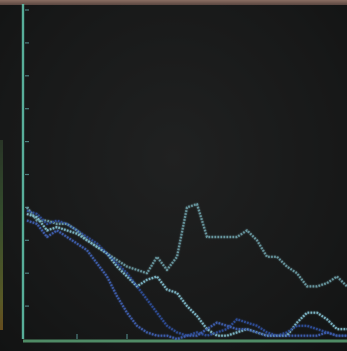  What do you see at coordinates (1, 235) in the screenshot?
I see `bezel-edge` at bounding box center [1, 235].